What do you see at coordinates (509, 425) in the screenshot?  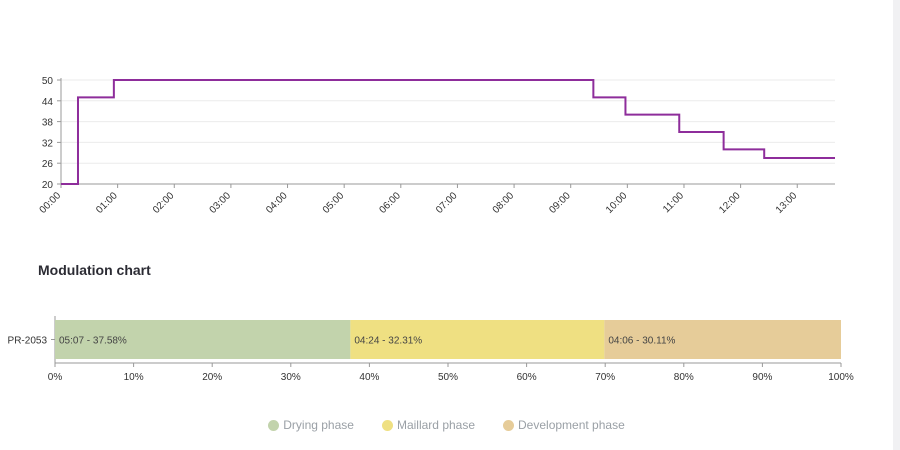 I see `legend-swatch-development` at bounding box center [509, 425].